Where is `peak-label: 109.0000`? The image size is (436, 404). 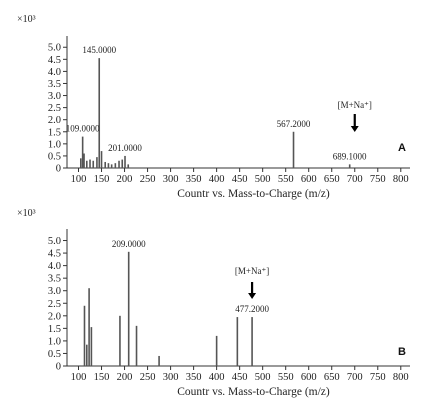
peak-label: 109.0000 is located at coordinates (83, 129).